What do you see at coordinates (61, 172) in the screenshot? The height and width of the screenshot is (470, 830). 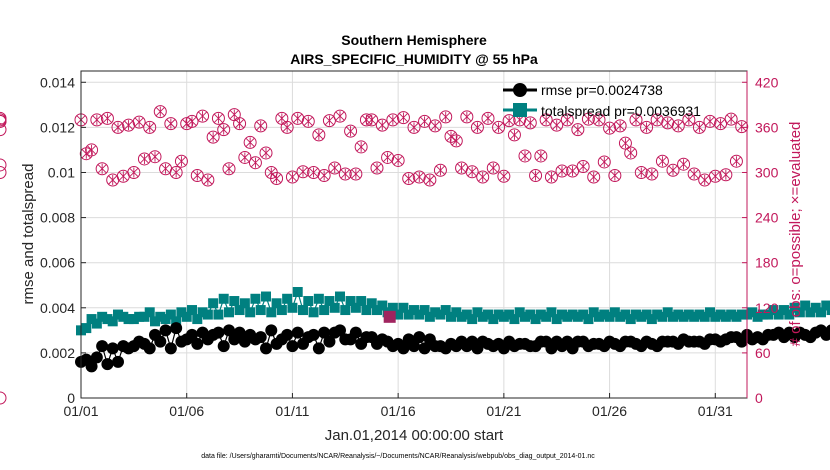 I see `y-tick-label-left: 0.01` at bounding box center [61, 172].